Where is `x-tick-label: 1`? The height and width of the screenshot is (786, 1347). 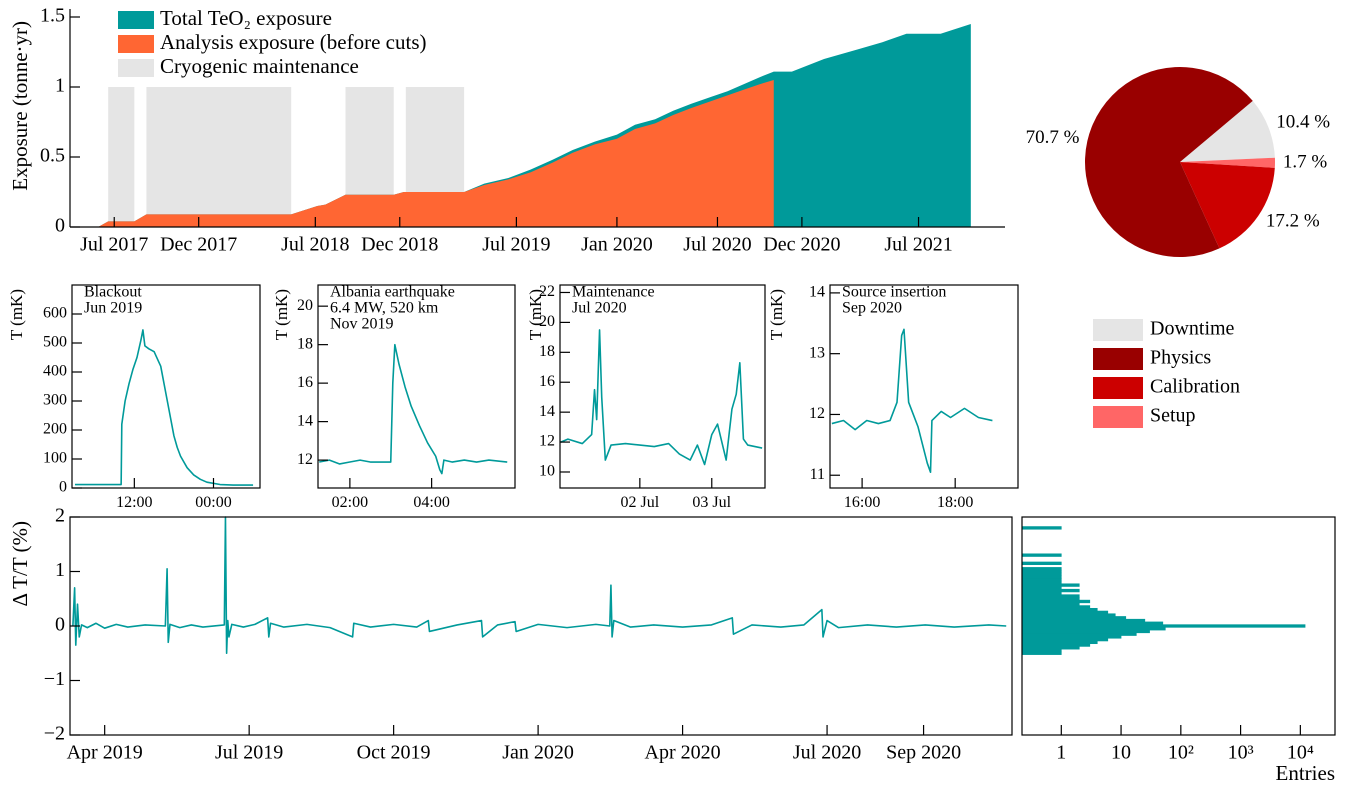
x-tick-label: 1 is located at coordinates (1061, 753).